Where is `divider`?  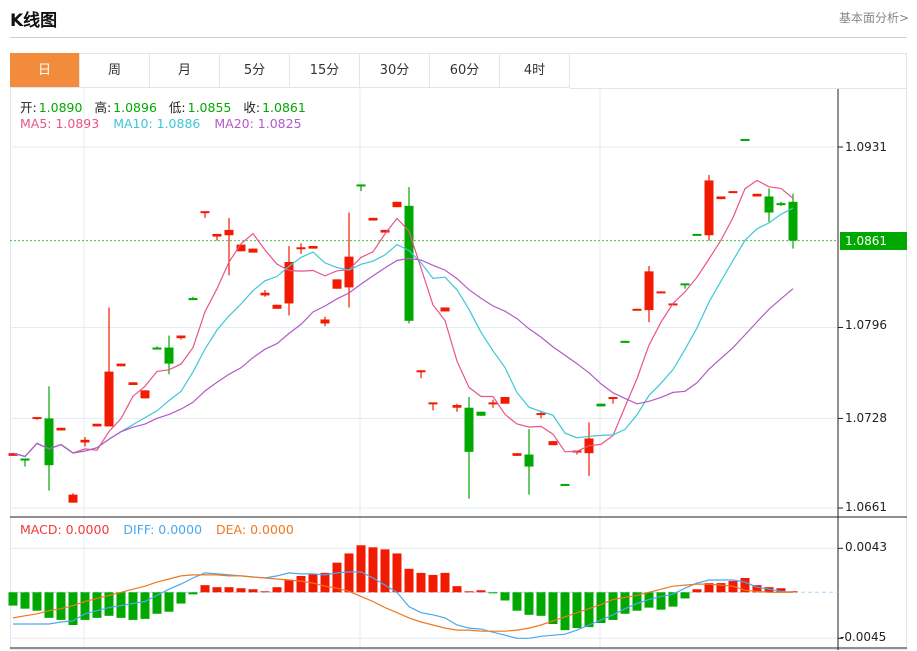
divider is located at coordinates (458, 37).